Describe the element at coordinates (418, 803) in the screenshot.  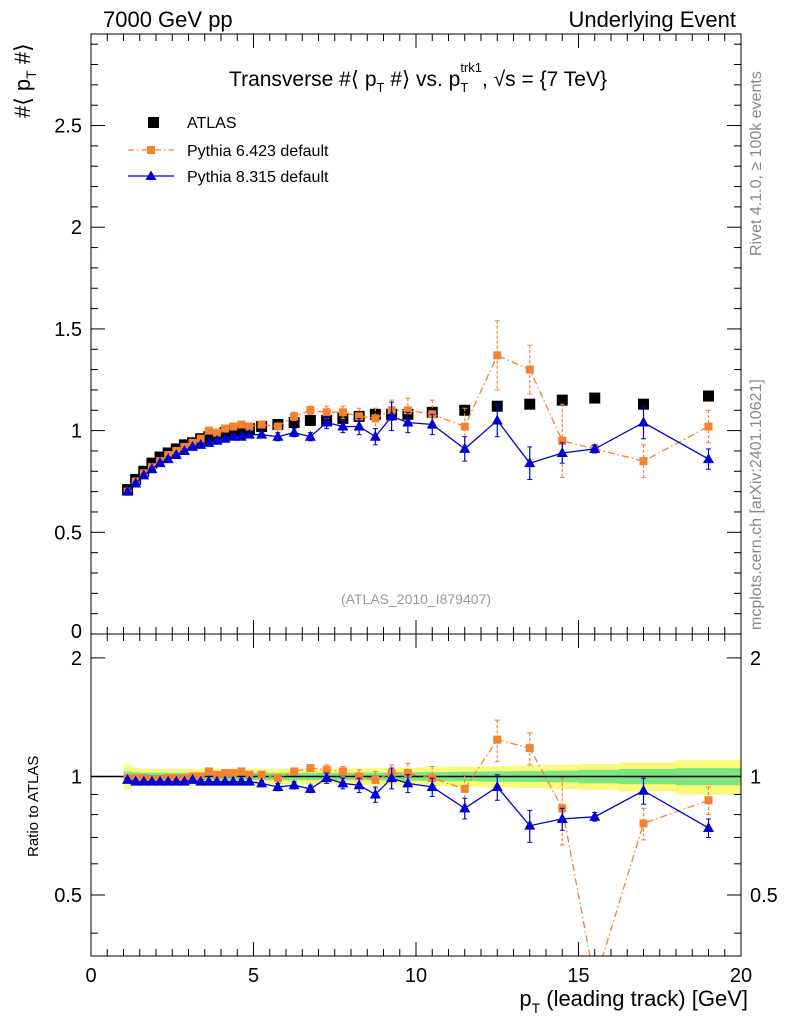
I see `ratio-pythia8-line` at that location.